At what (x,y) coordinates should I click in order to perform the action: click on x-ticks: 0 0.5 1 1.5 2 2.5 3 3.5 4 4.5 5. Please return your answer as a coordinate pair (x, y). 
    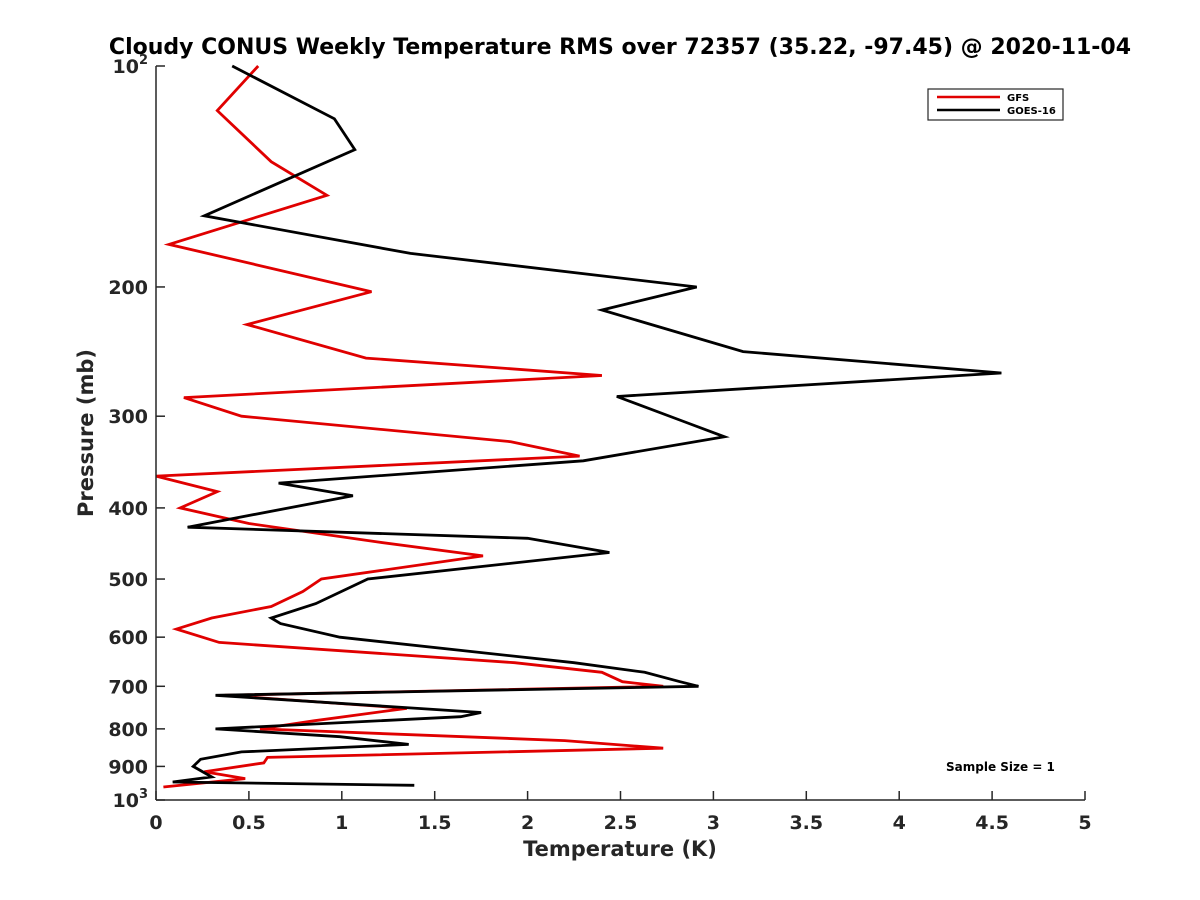
    Looking at the image, I should click on (620, 812).